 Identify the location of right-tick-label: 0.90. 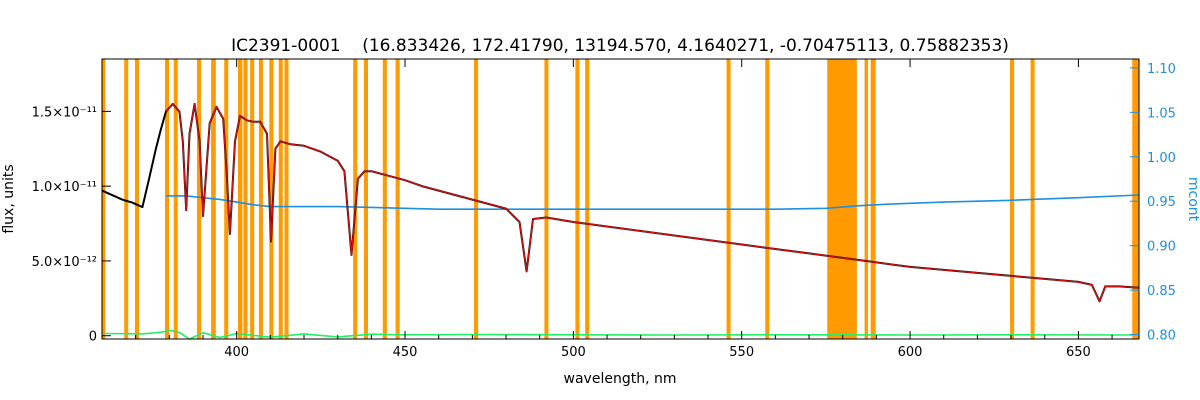
(1161, 247).